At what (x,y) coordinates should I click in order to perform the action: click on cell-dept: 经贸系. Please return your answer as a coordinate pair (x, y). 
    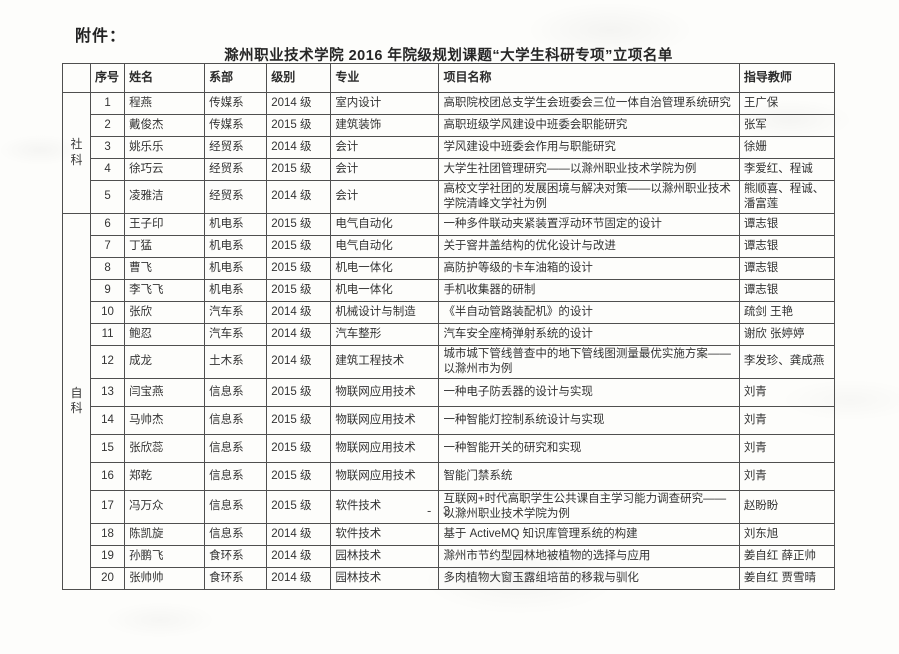
    Looking at the image, I should click on (236, 197).